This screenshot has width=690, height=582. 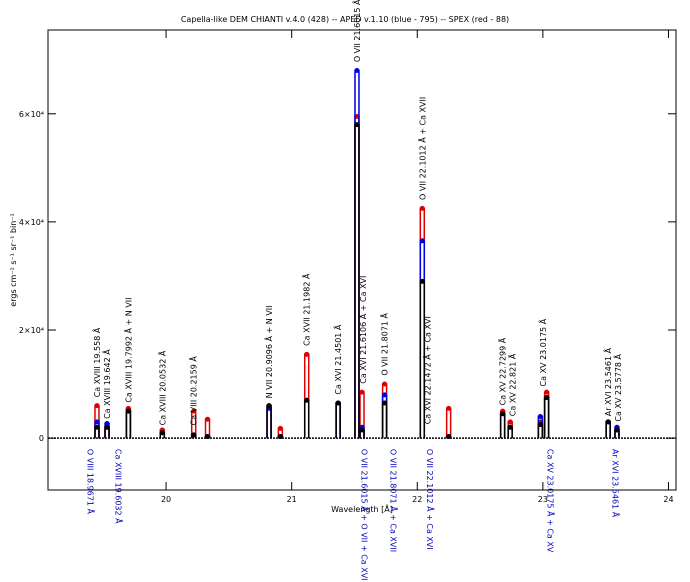 What do you see at coordinates (542, 352) in the screenshot?
I see `line-label: Ca XV 23.0175 Å` at bounding box center [542, 352].